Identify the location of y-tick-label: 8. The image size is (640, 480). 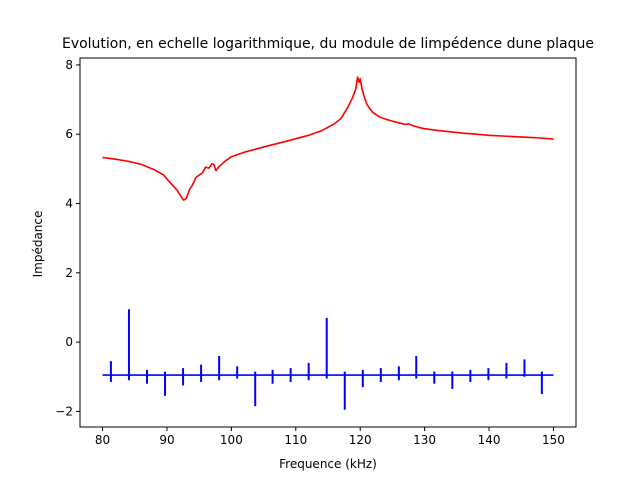
(69, 65).